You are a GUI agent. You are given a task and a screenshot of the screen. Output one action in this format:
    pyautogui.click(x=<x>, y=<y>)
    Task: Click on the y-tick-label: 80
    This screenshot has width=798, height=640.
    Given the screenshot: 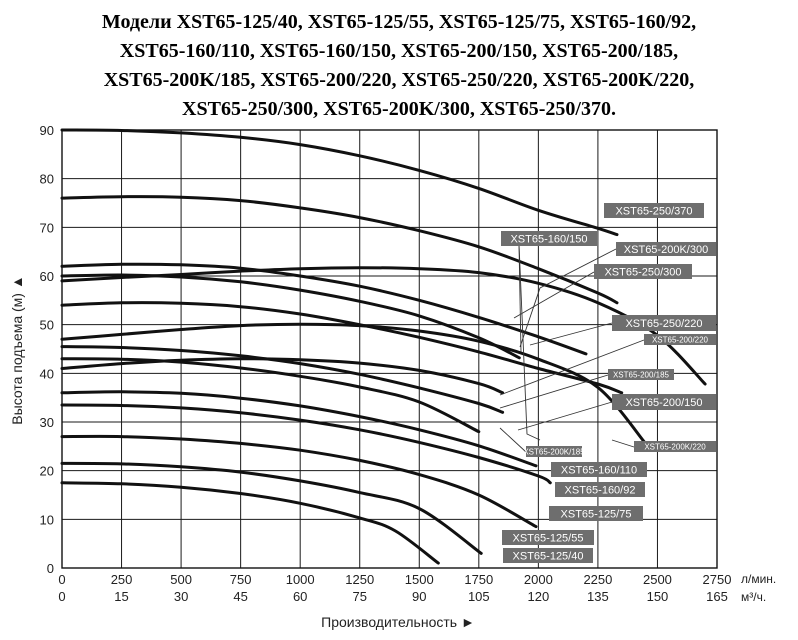 What is the action you would take?
    pyautogui.click(x=47, y=179)
    